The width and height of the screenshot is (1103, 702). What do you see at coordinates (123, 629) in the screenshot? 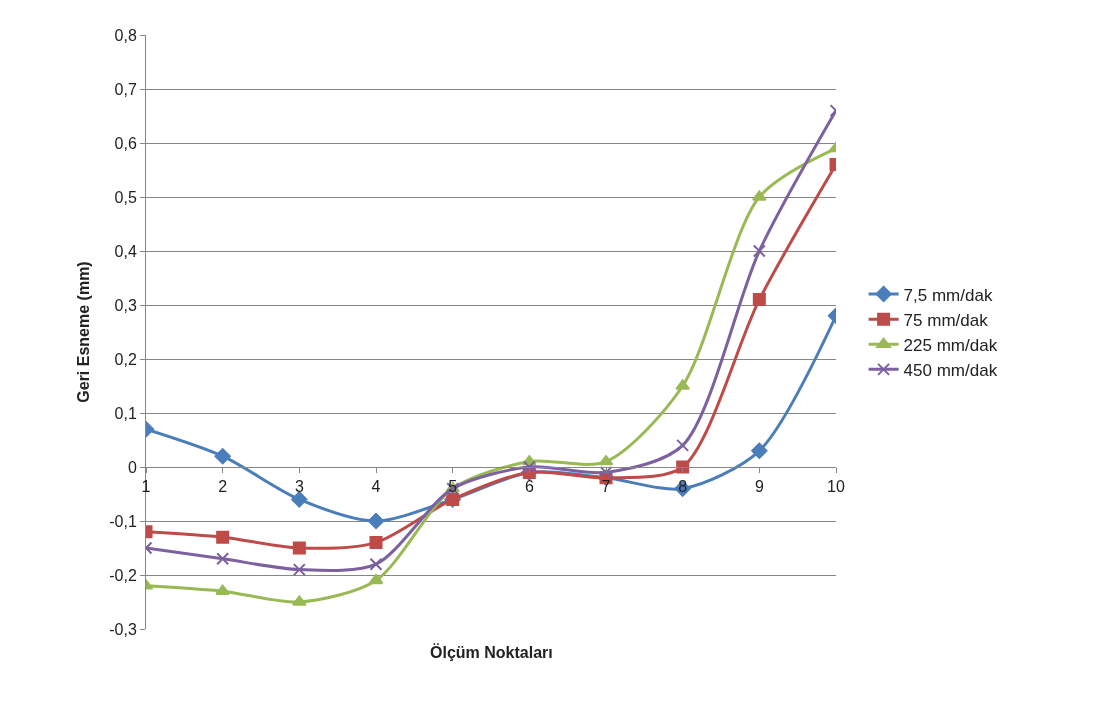
I see `y-tick-label: -0,3` at bounding box center [123, 629].